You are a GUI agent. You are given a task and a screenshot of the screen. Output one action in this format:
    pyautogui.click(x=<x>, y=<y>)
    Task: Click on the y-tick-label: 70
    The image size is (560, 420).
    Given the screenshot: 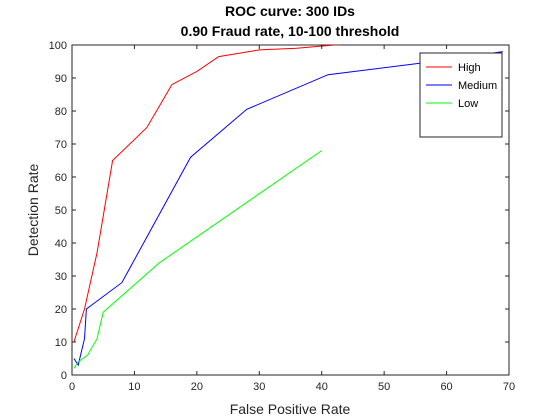 What is the action you would take?
    pyautogui.click(x=61, y=145)
    